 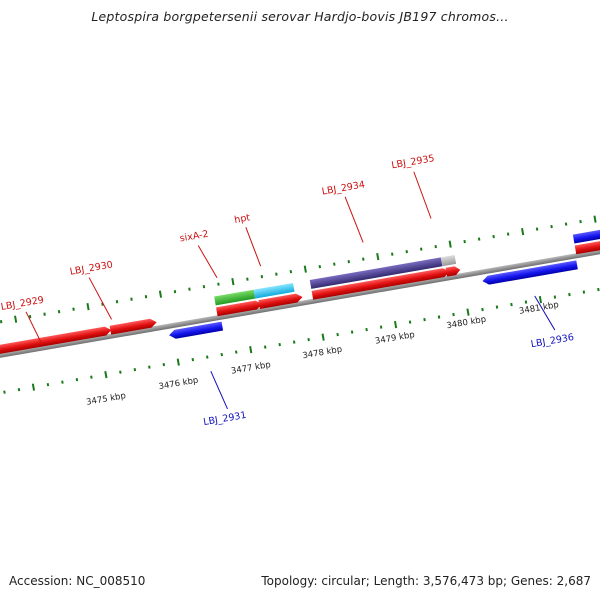 I want to click on gene-LBJ_2934-arrow, so click(x=381, y=283).